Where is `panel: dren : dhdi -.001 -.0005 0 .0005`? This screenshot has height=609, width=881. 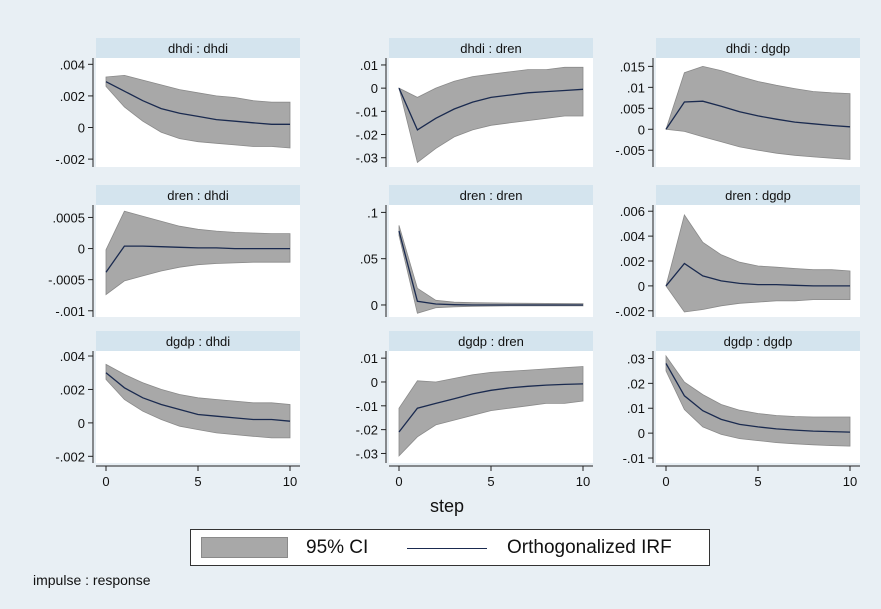
panel: dren : dhdi -.001 -.0005 0 .0005 is located at coordinates (174, 252).